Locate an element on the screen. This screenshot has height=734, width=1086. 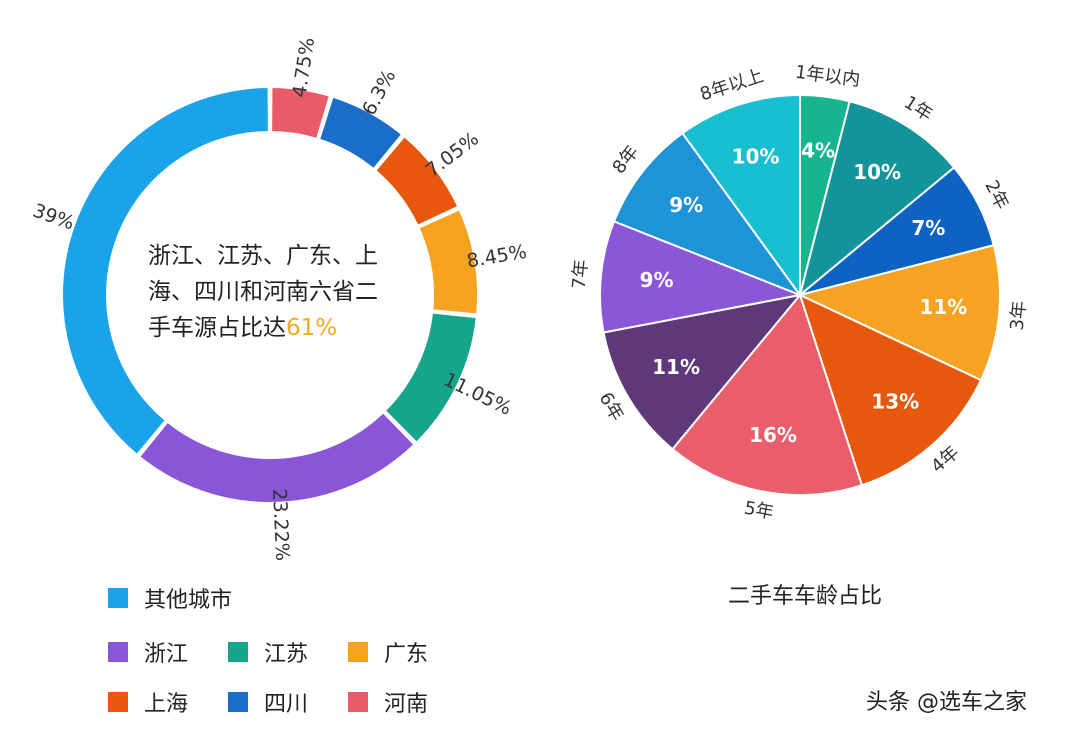
legend-label: 河南 is located at coordinates (406, 704).